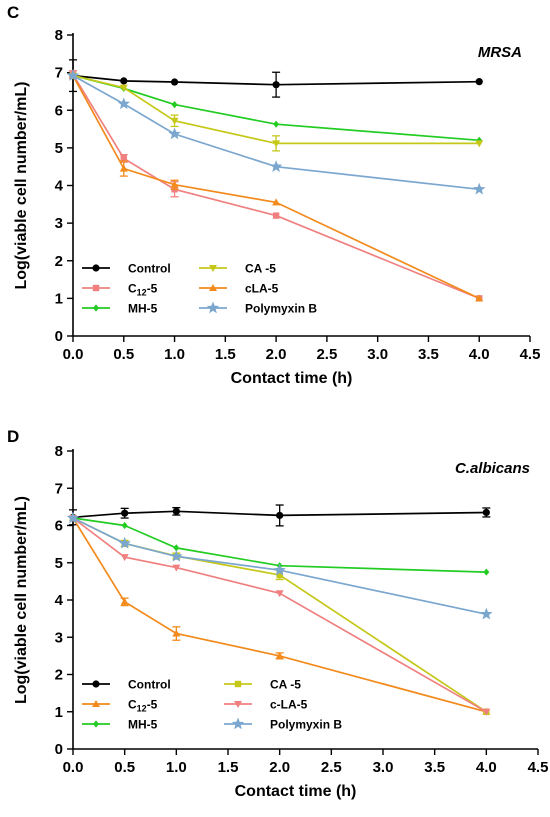 The image size is (550, 817). I want to click on x-tick-label: 0.5, so click(124, 767).